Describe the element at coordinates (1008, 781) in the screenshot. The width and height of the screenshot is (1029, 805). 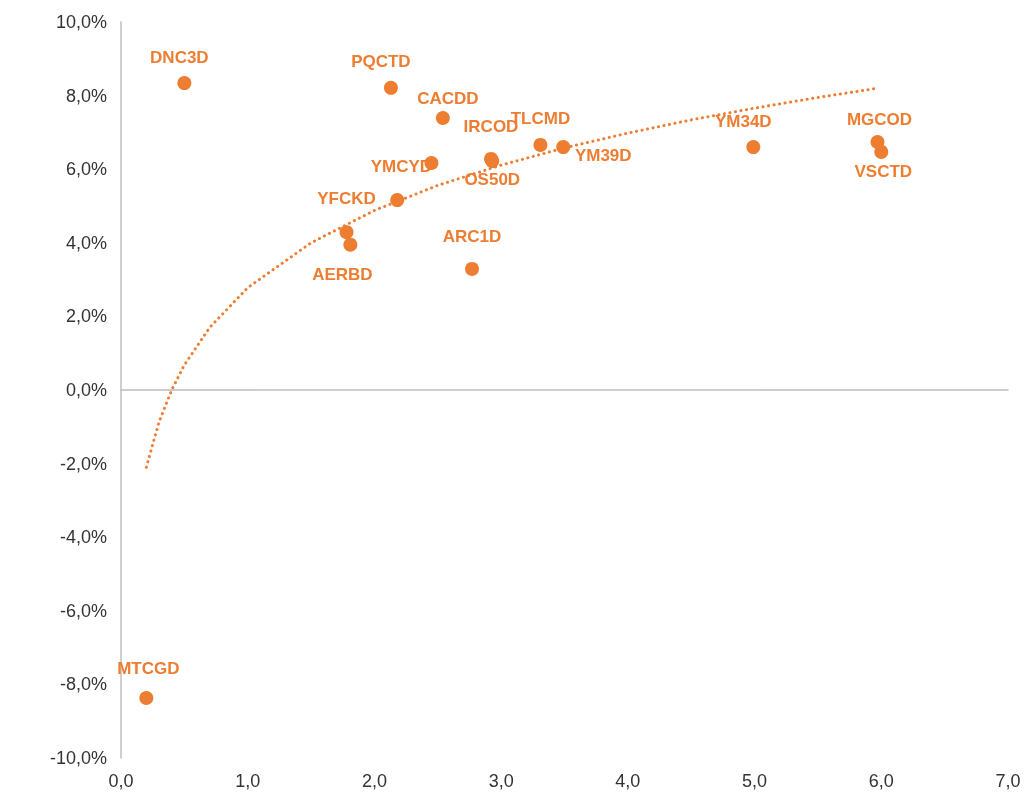
I see `x-tick-label: 7,0` at that location.